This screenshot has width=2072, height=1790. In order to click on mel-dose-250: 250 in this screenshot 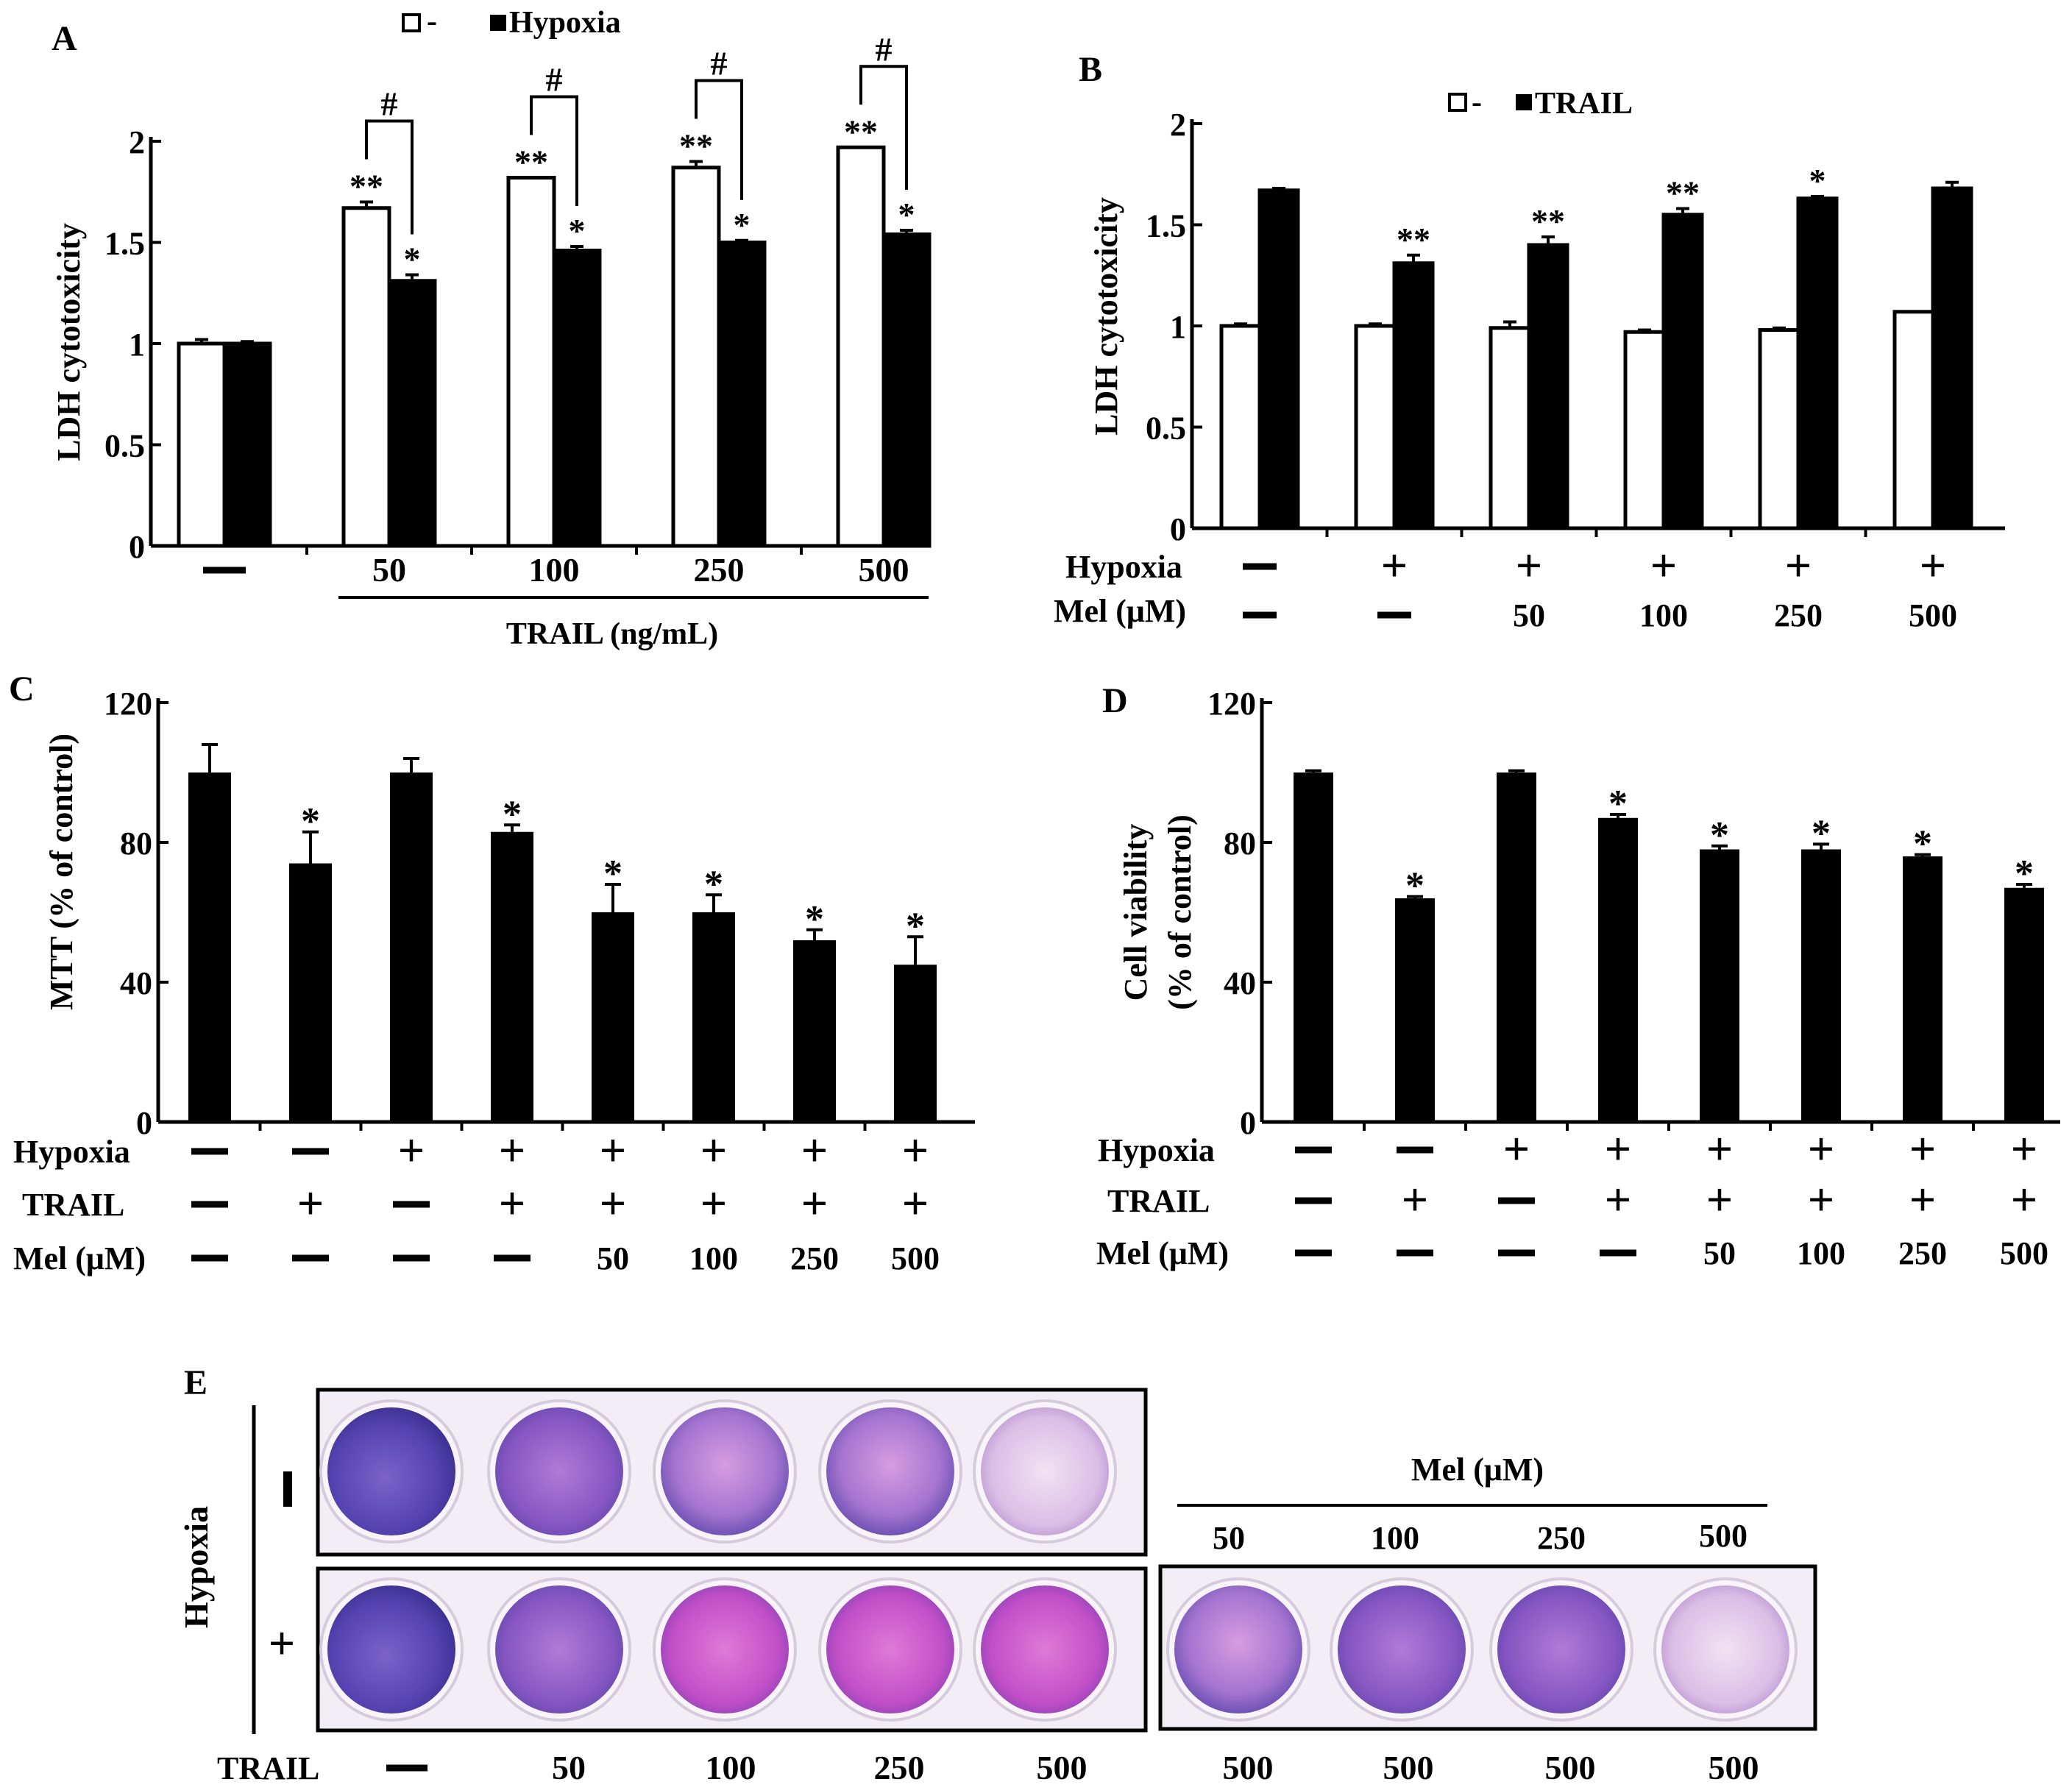, I will do `click(1561, 1538)`.